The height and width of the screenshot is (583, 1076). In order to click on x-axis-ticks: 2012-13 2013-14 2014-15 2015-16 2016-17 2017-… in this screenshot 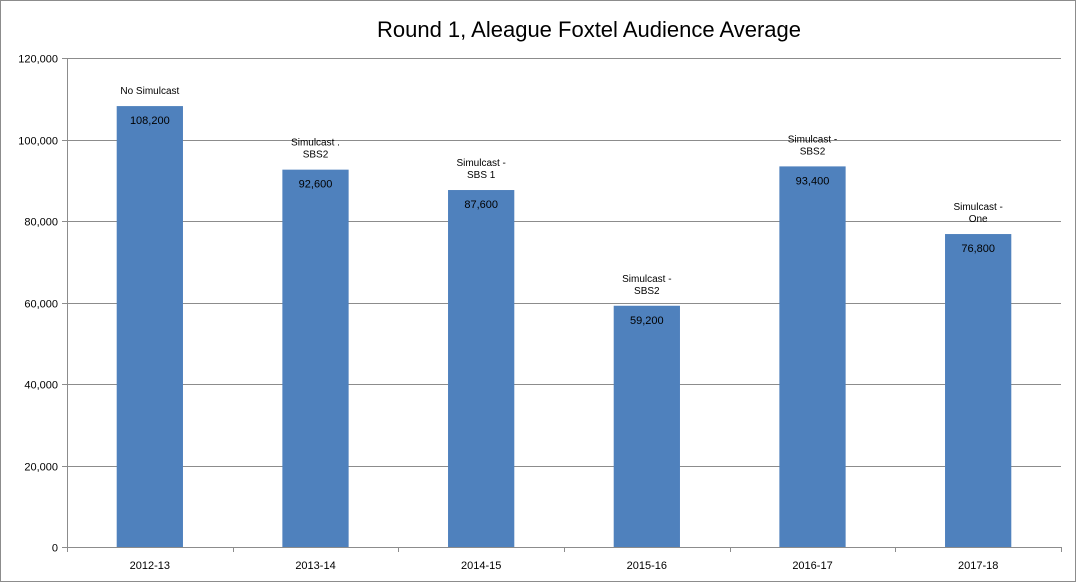, I will do `click(564, 559)`.